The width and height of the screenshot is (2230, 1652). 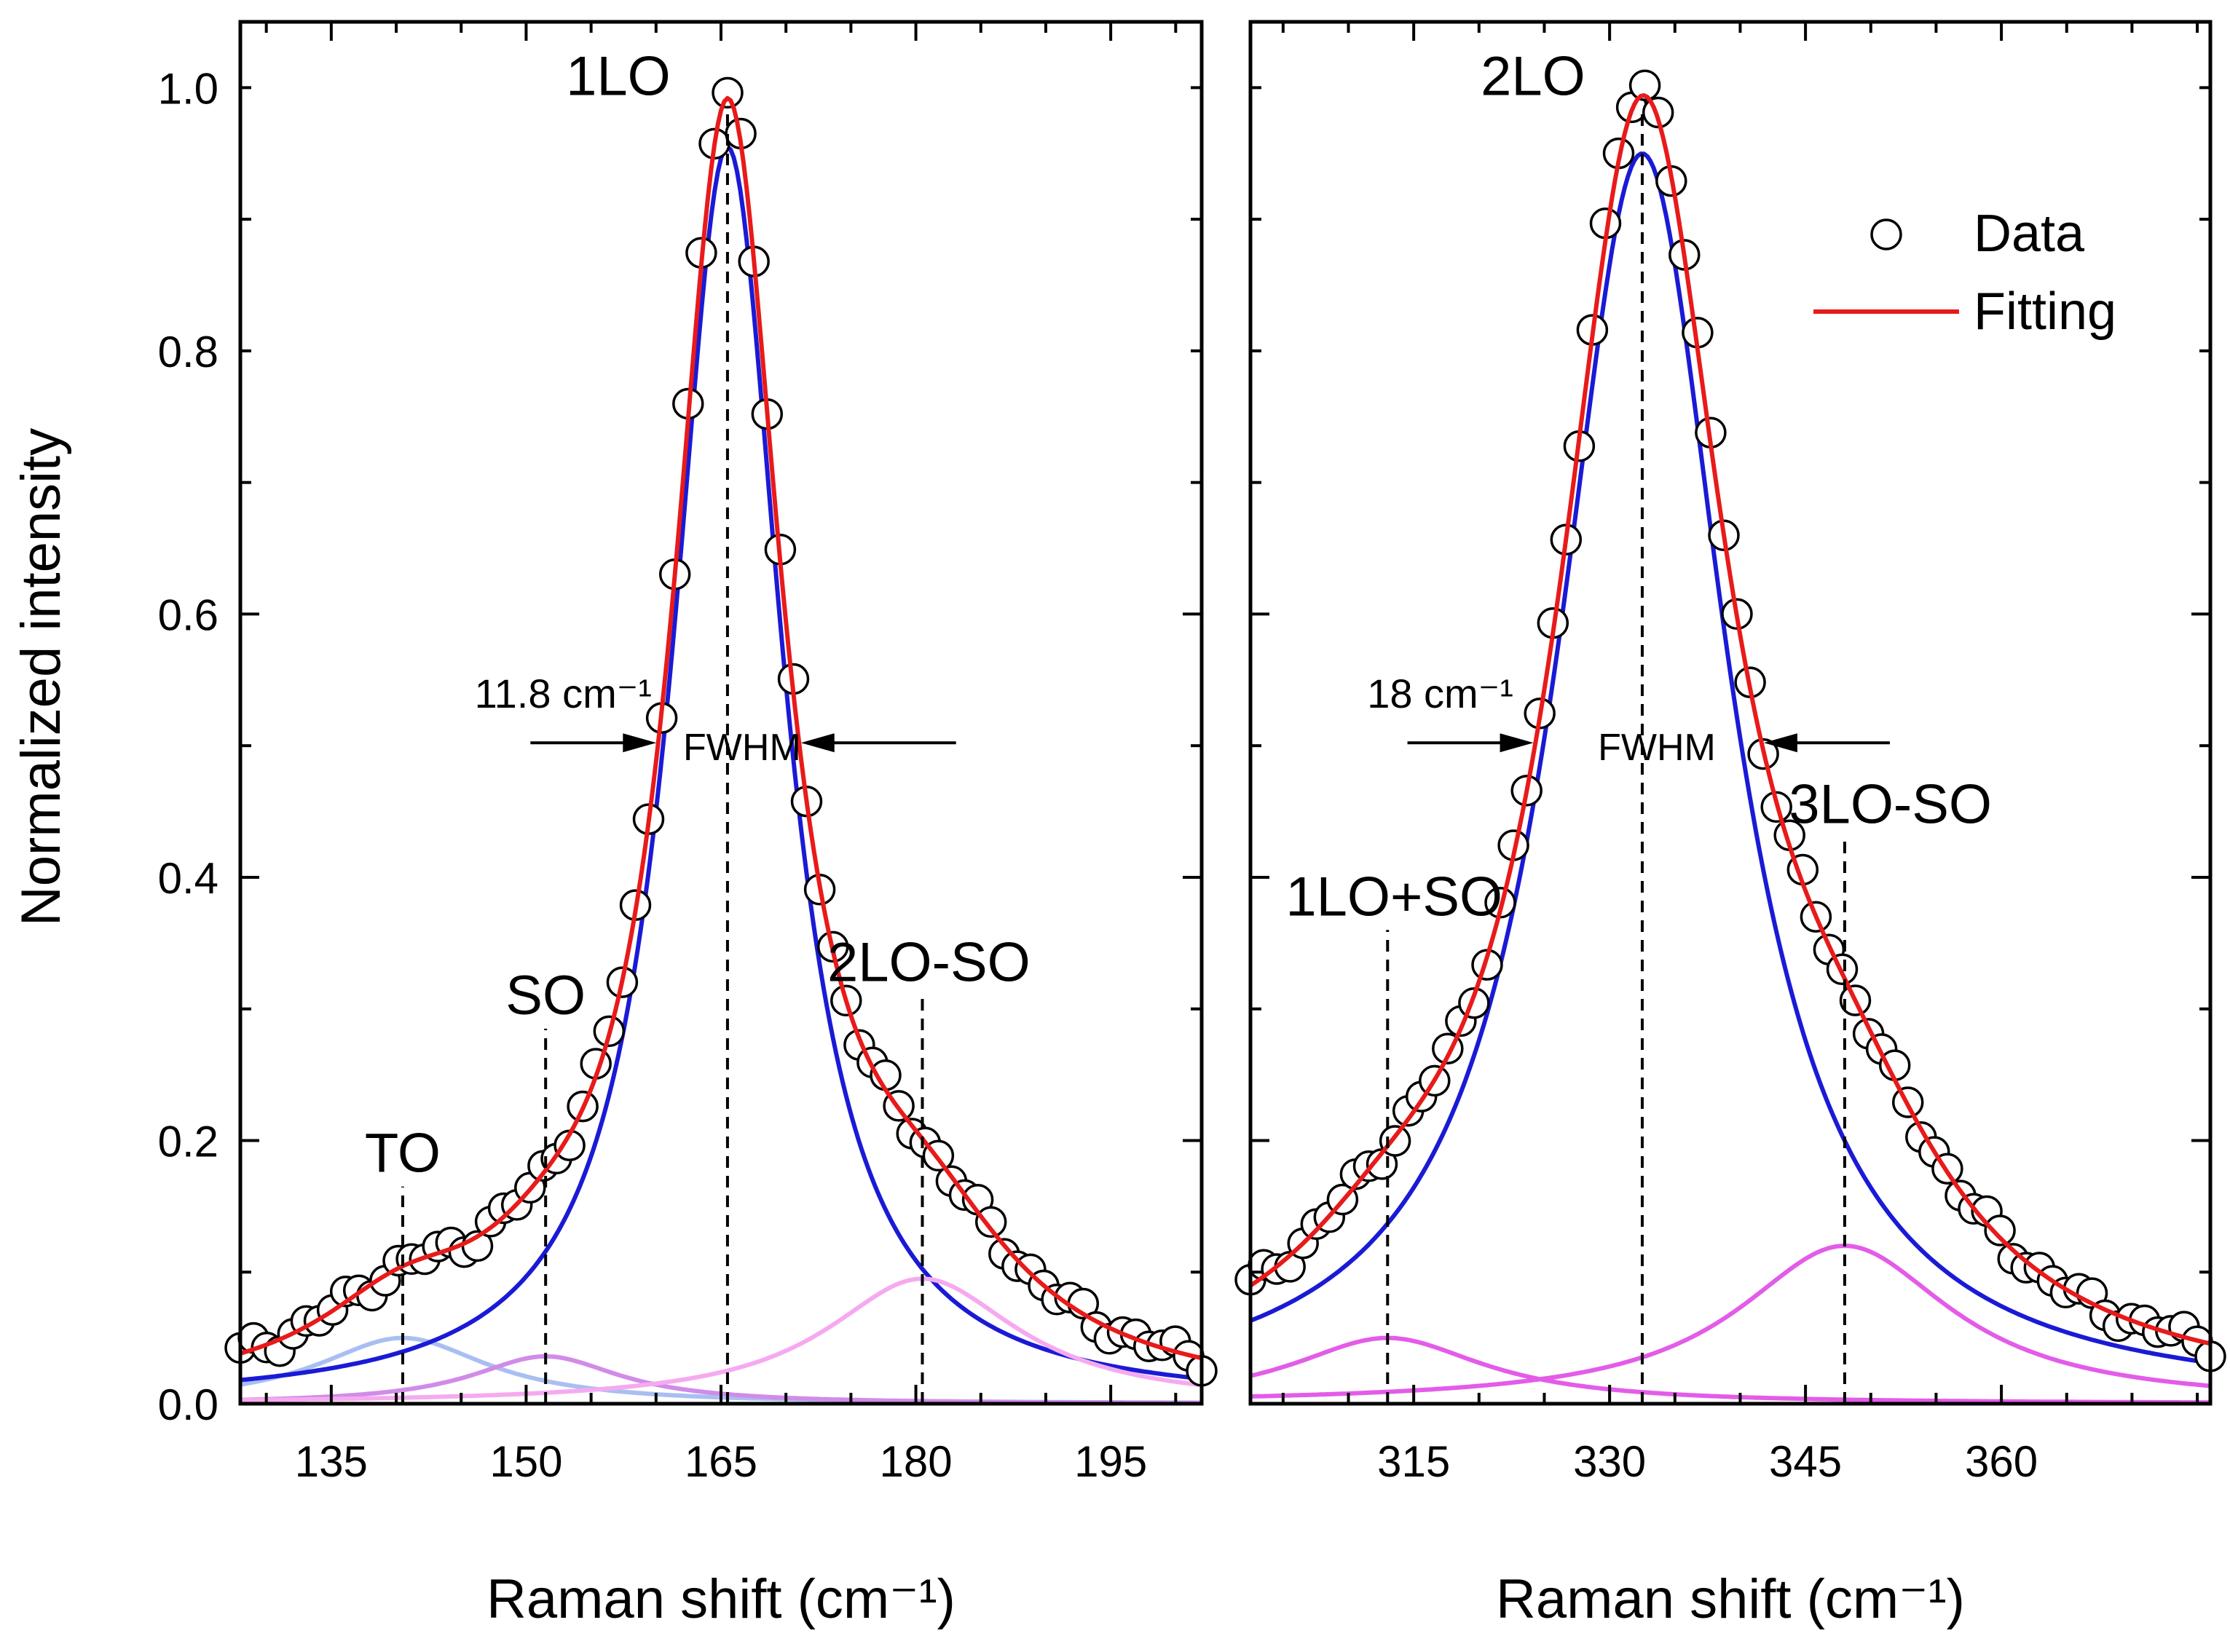 What do you see at coordinates (1440, 693) in the screenshot?
I see `fwhm-value-right: 18 cm⁻¹` at bounding box center [1440, 693].